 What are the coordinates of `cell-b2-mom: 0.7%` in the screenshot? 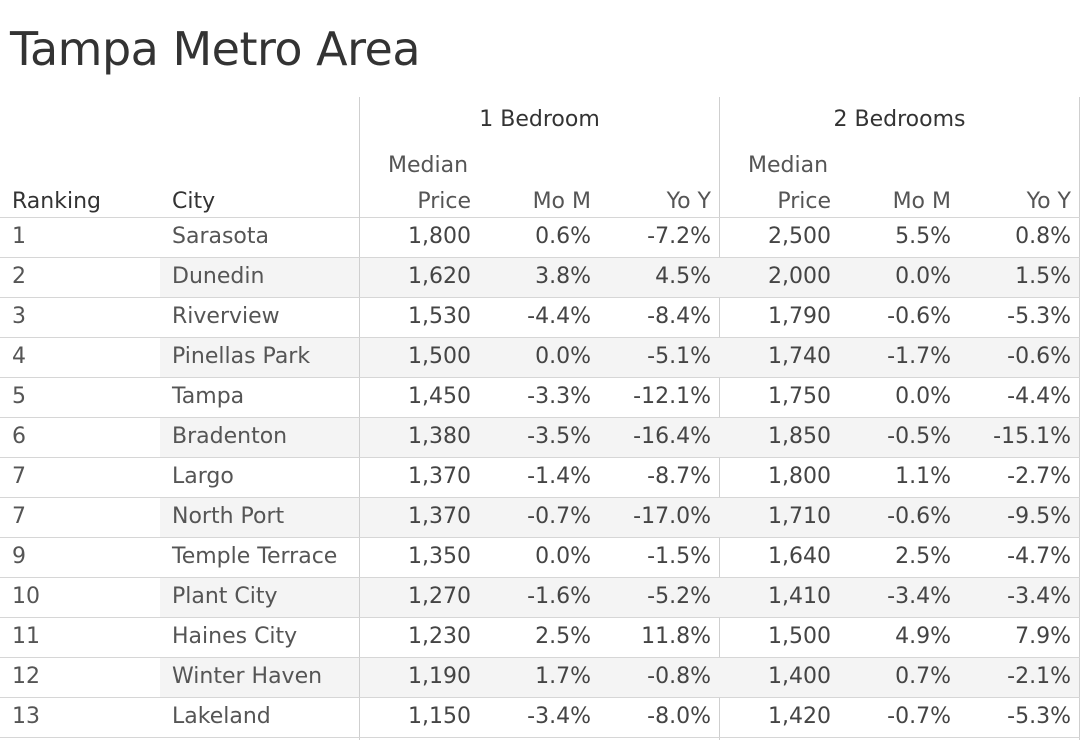 It's located at (923, 676).